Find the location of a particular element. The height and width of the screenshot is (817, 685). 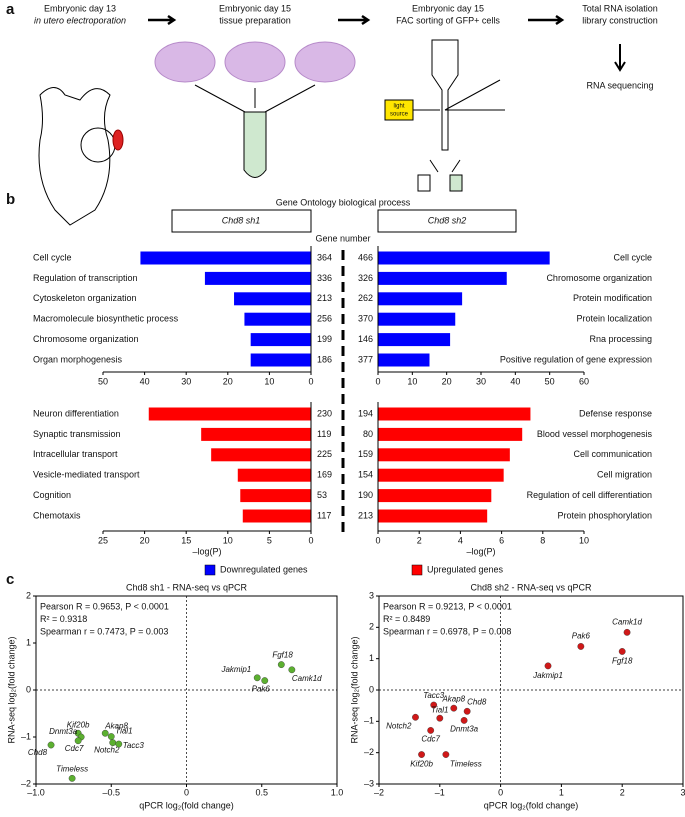

category-label: Protein phosphorylation is located at coordinates (604, 515).